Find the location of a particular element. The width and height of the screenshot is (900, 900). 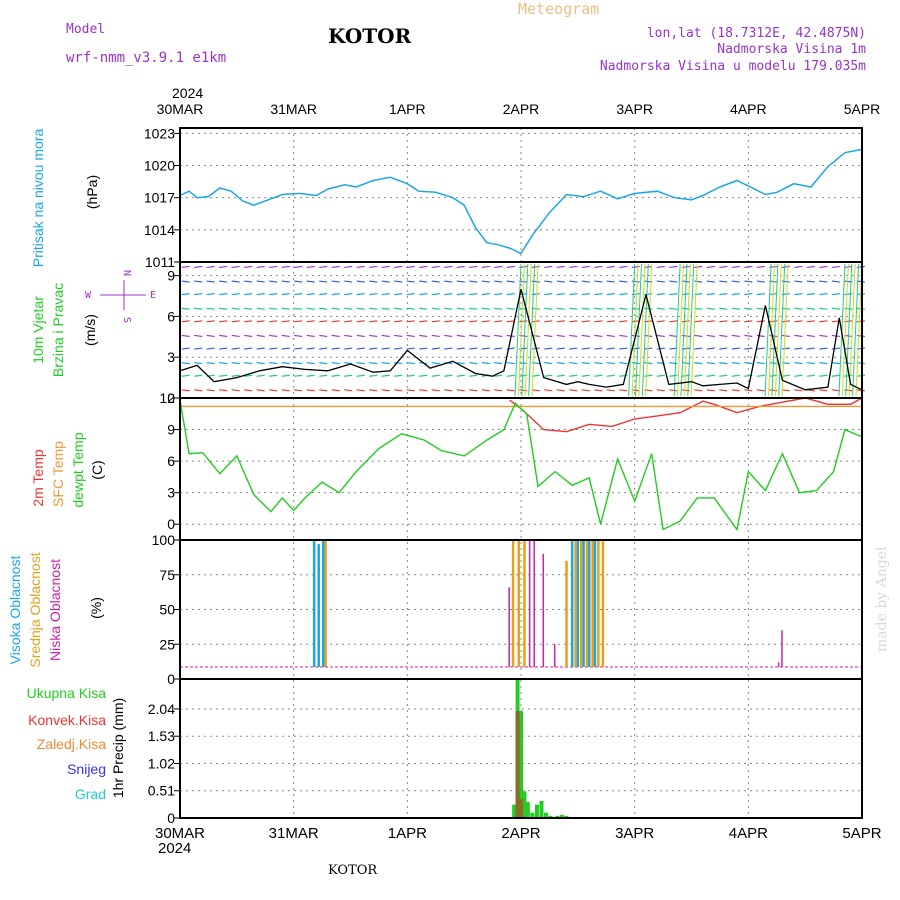

x-label-bottom-2: 1APR is located at coordinates (407, 833).